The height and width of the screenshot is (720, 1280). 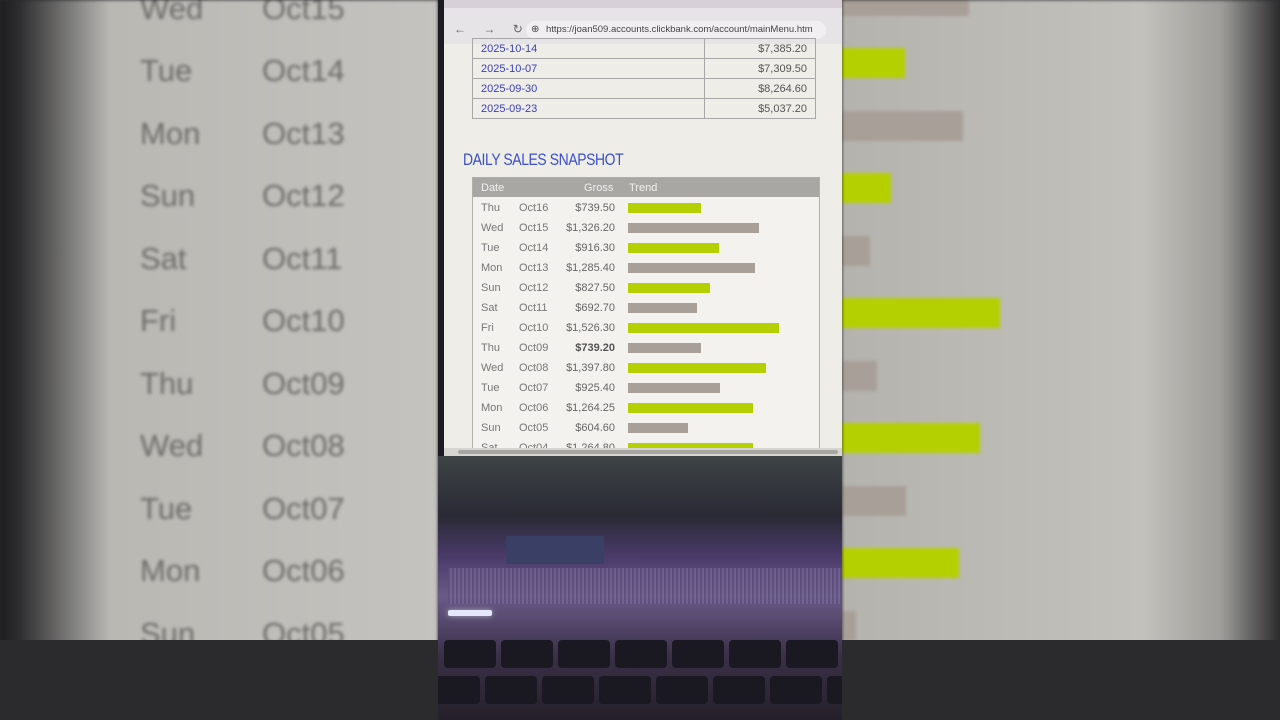 What do you see at coordinates (242, 196) in the screenshot?
I see `blurred-row: Sun Oct12` at bounding box center [242, 196].